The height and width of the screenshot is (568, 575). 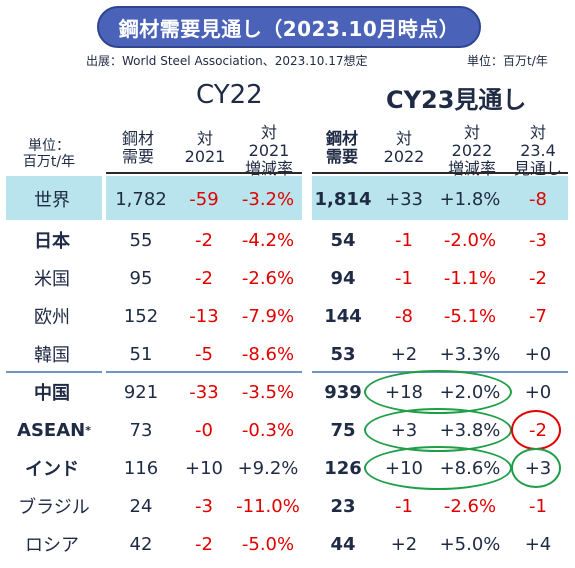 What do you see at coordinates (141, 544) in the screenshot?
I see `row-cy22-demand: 42` at bounding box center [141, 544].